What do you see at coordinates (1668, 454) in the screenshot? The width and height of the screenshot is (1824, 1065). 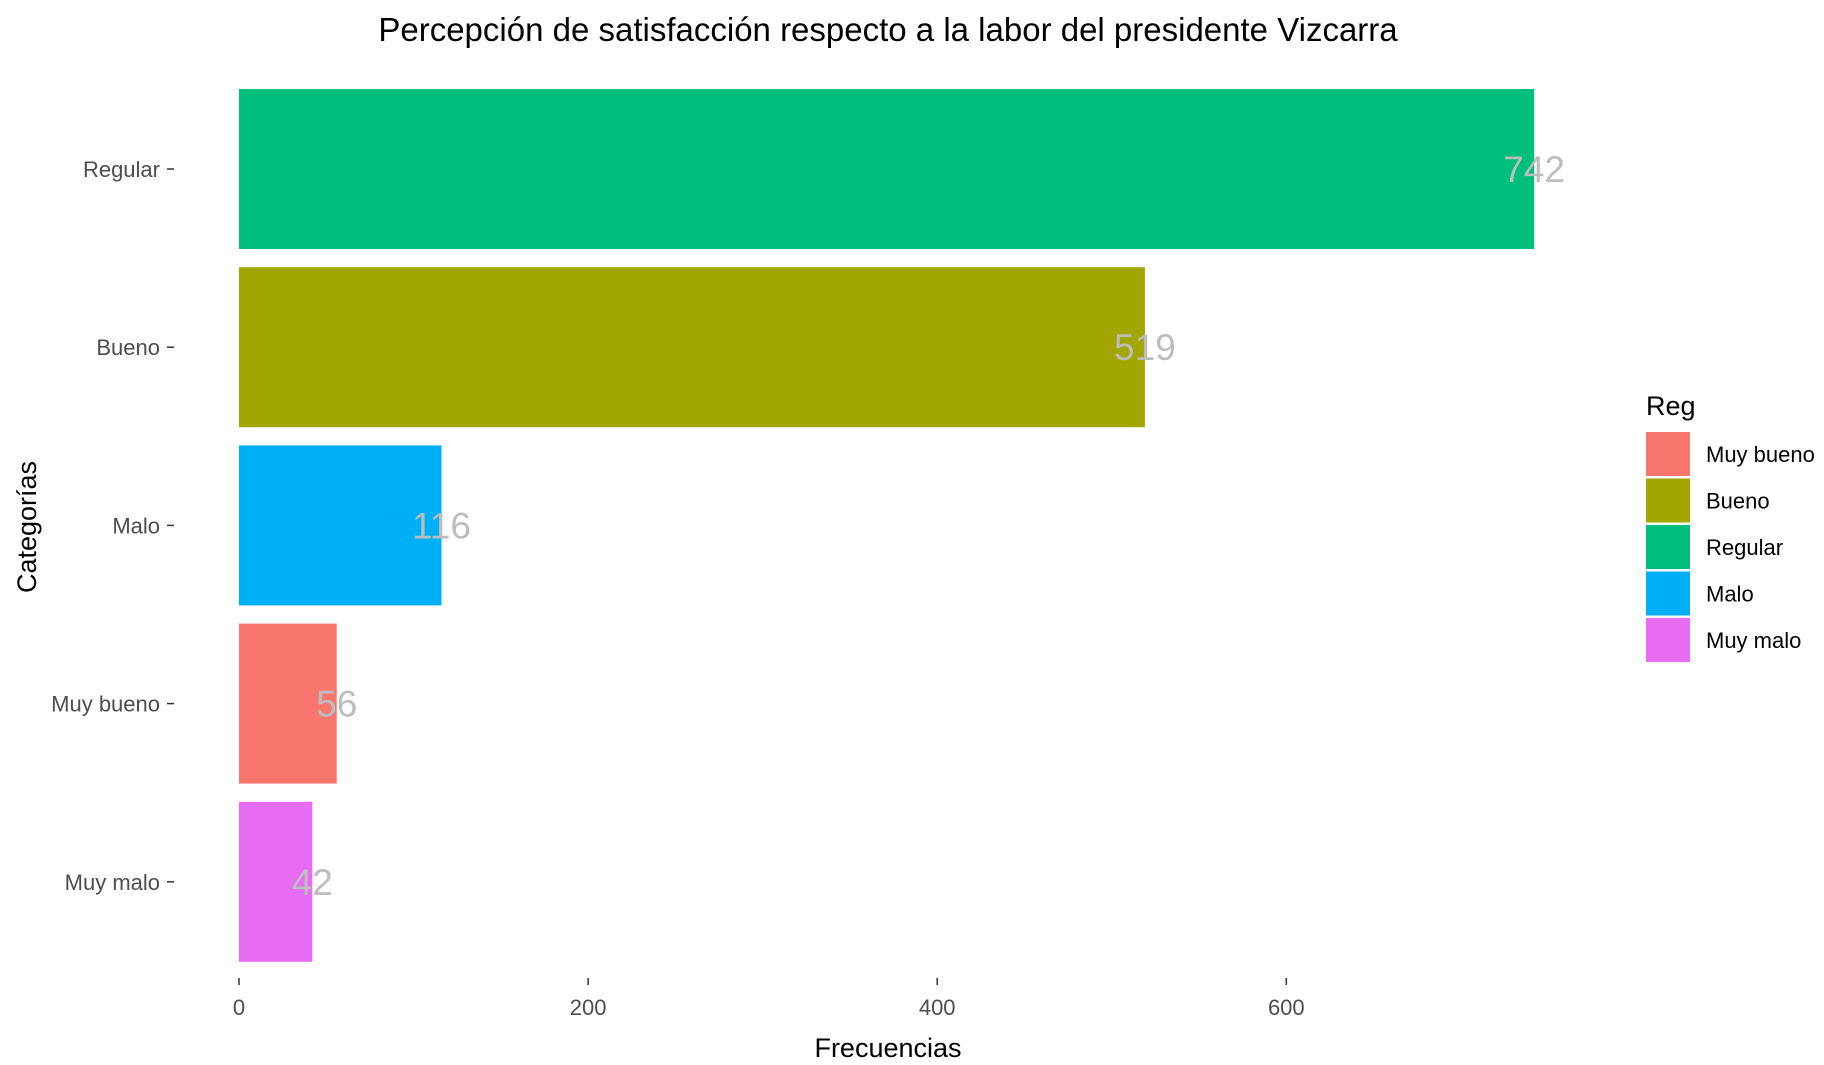 I see `legend-swatch-muy-bueno` at bounding box center [1668, 454].